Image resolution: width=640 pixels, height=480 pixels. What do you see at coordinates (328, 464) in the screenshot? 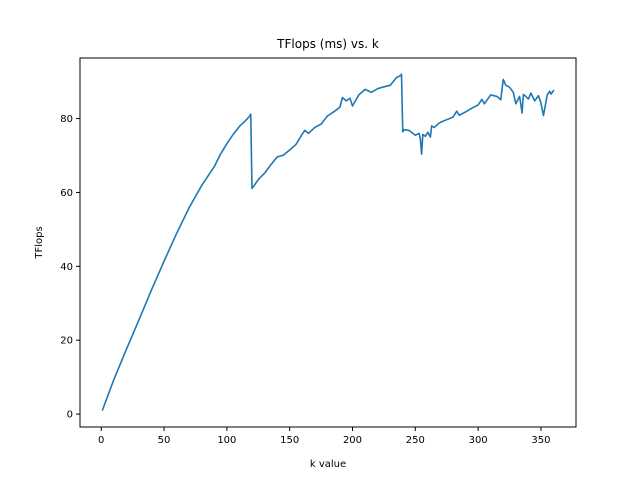
I see `x-axis-label: k value` at bounding box center [328, 464].